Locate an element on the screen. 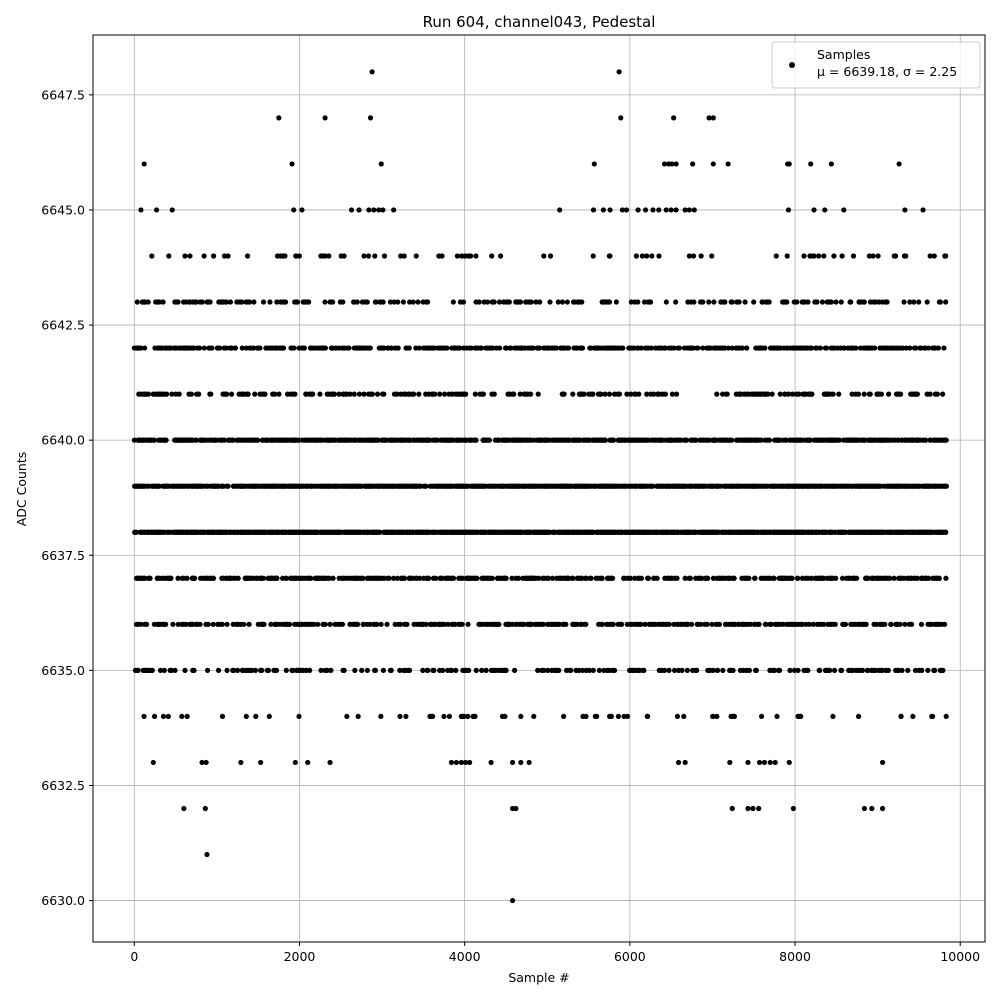 This screenshot has height=1000, width=1000. y-tick-label: 6637.5 is located at coordinates (63, 555).